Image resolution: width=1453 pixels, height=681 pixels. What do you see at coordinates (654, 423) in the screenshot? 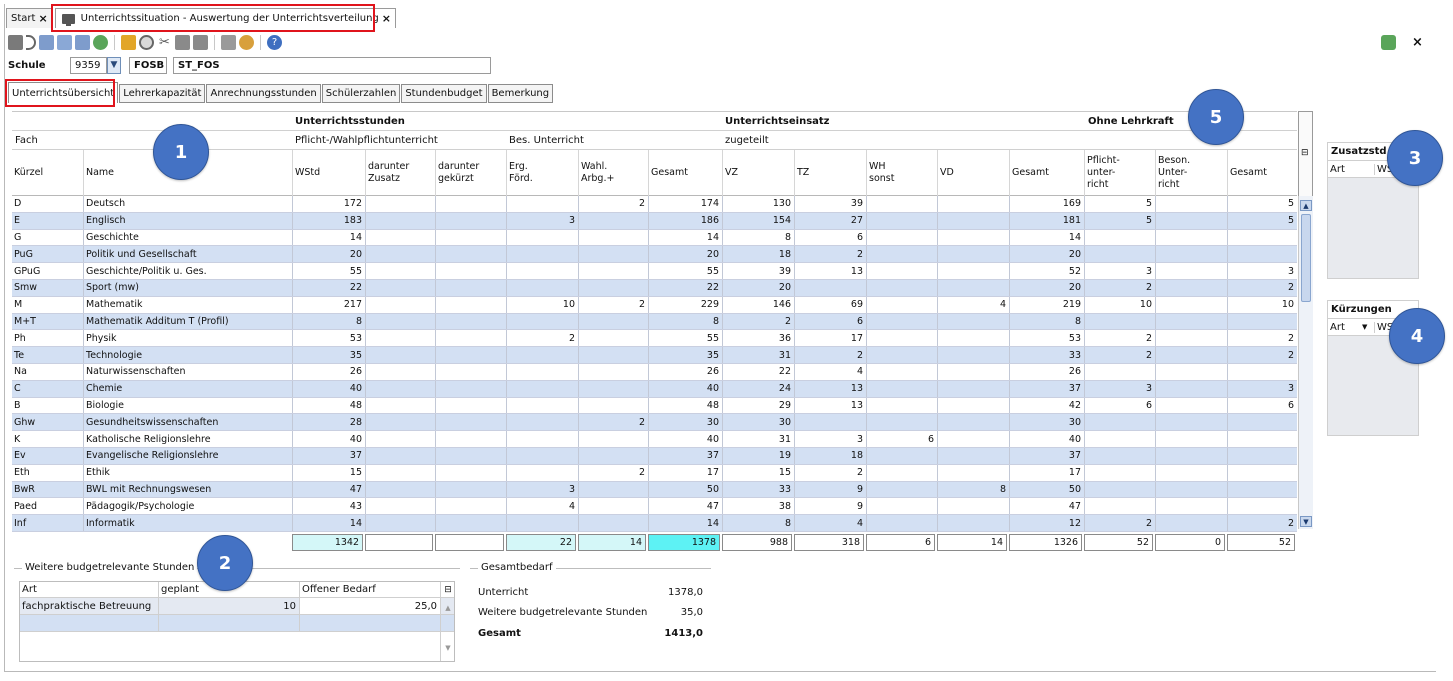
I see `table-row: Ghw Gesundheitswissenschaften 28 2 30 30 30` at bounding box center [654, 423].